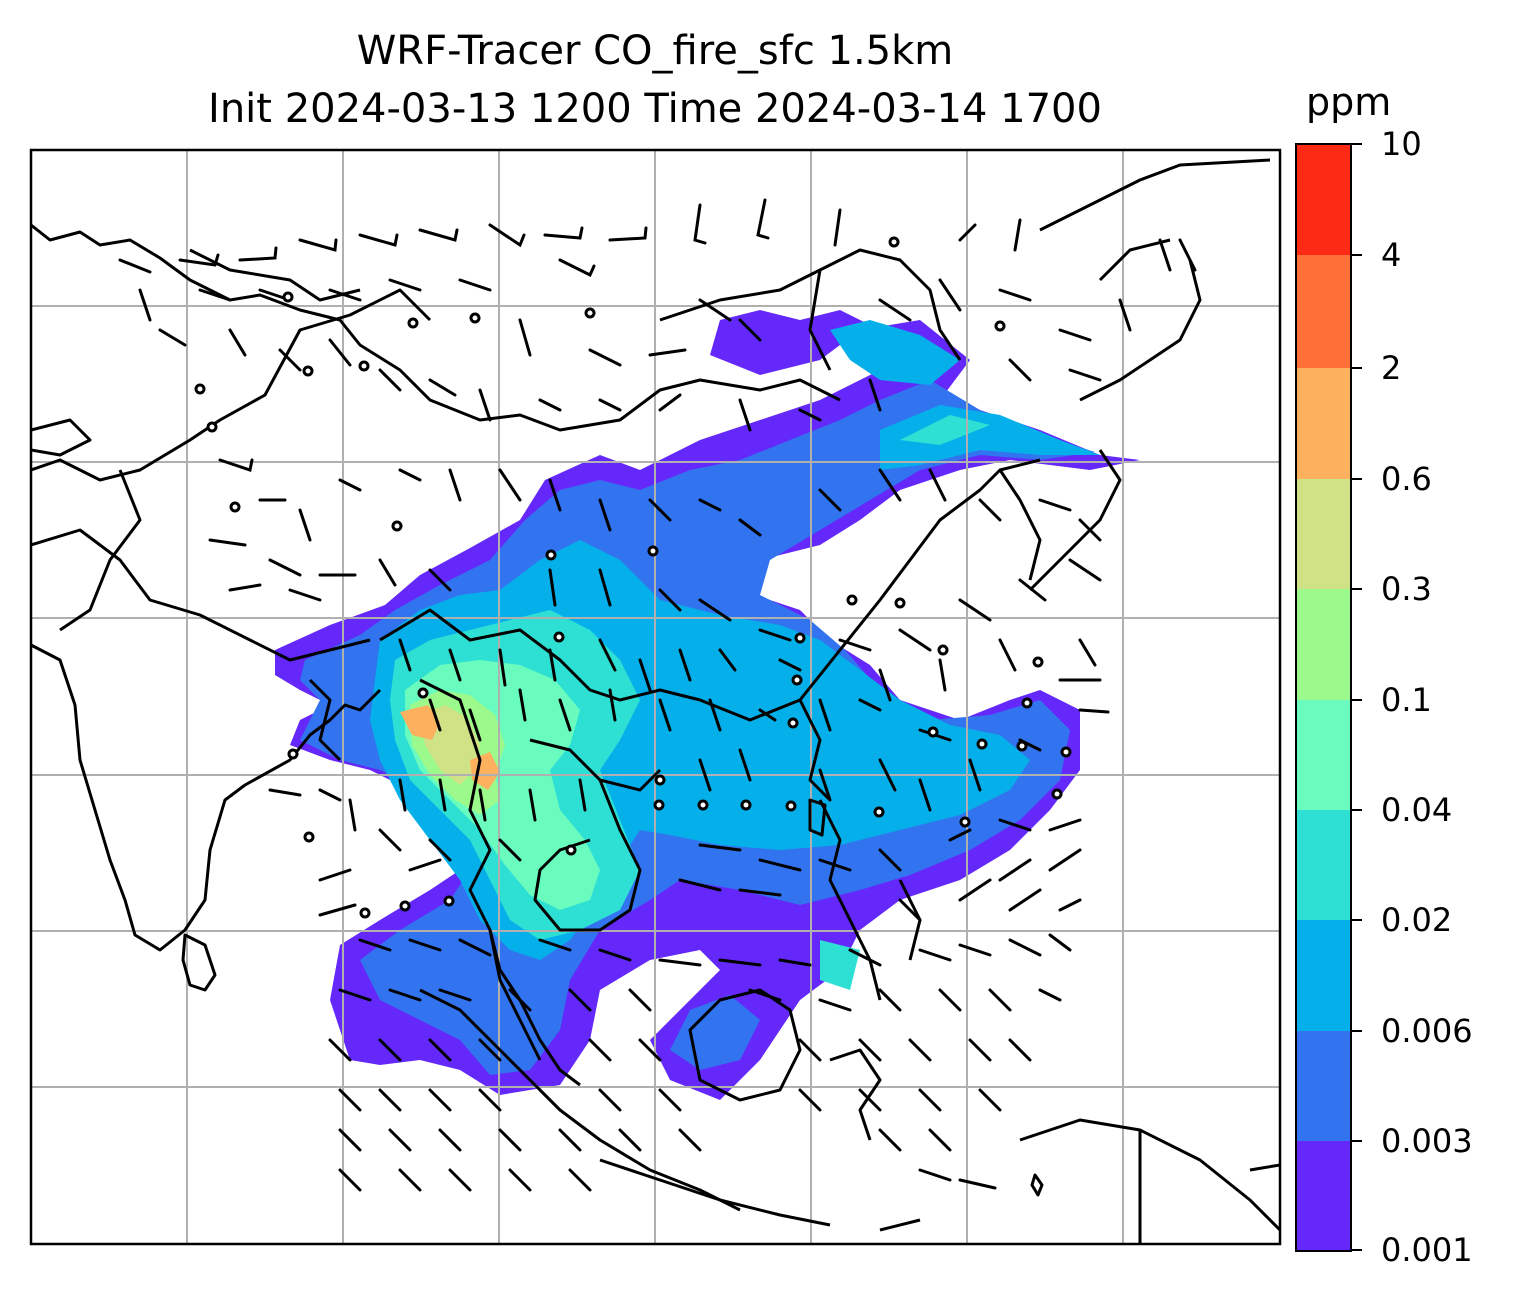 The image size is (1528, 1306). I want to click on colorbar-tick-label: 0.04, so click(1417, 810).